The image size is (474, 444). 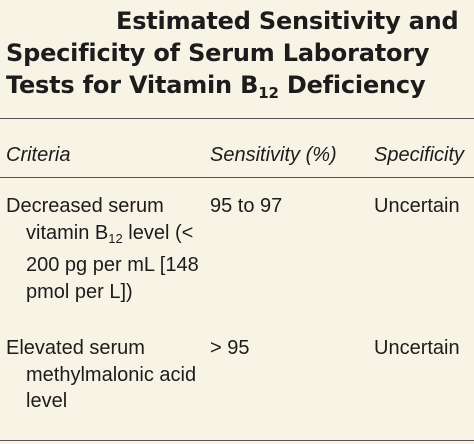 I want to click on row-1-criteria-end: level (< 200 pg per mL [148 pmol per L]), so click(x=112, y=262).